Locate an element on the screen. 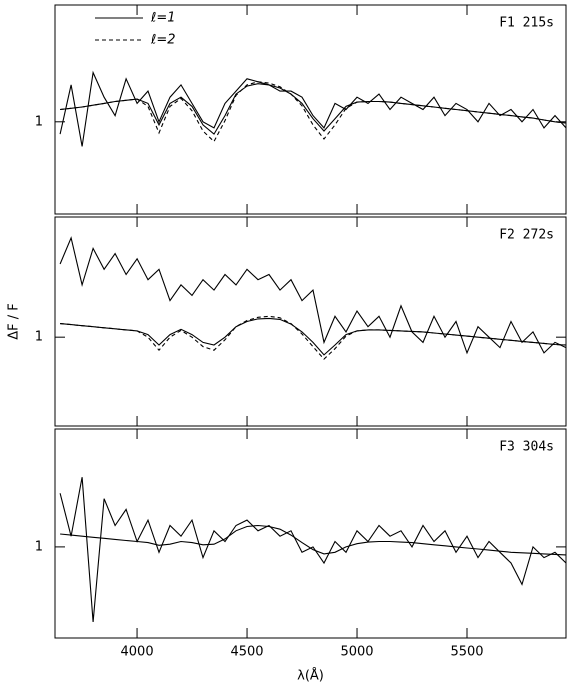 The width and height of the screenshot is (567, 693). y-axis-label: ΔF / F is located at coordinates (14, 321).